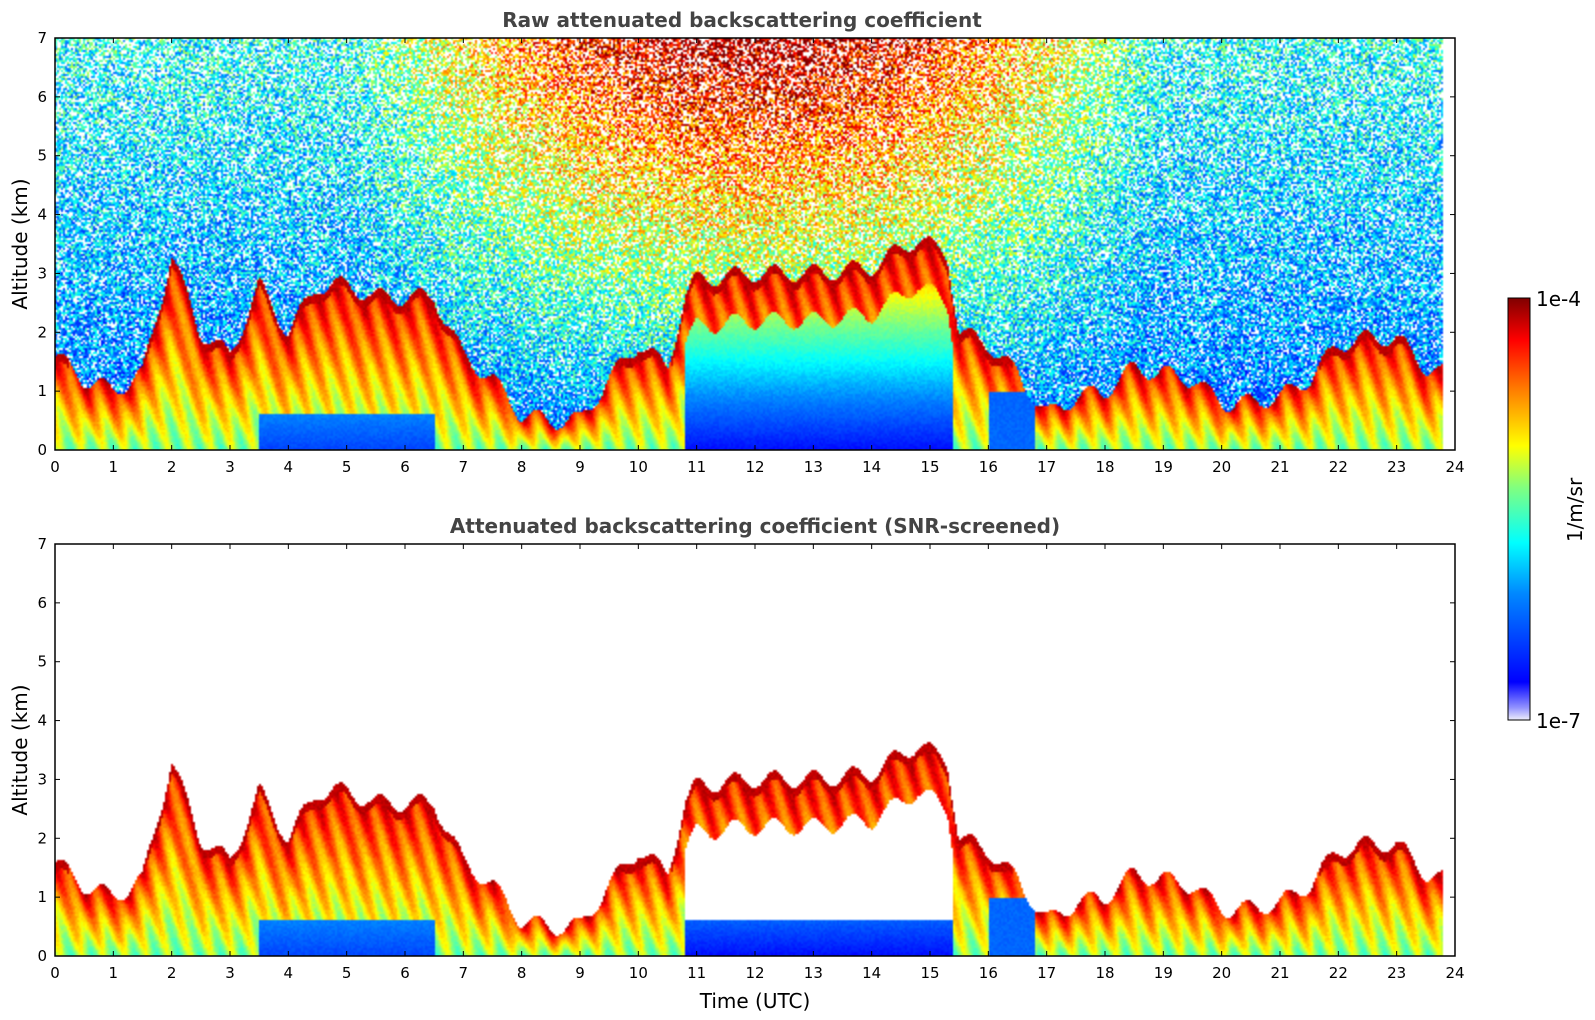 The height and width of the screenshot is (1020, 1595). I want to click on colorbar: 1e-4 1e-7 1/m/sr, so click(1547, 510).